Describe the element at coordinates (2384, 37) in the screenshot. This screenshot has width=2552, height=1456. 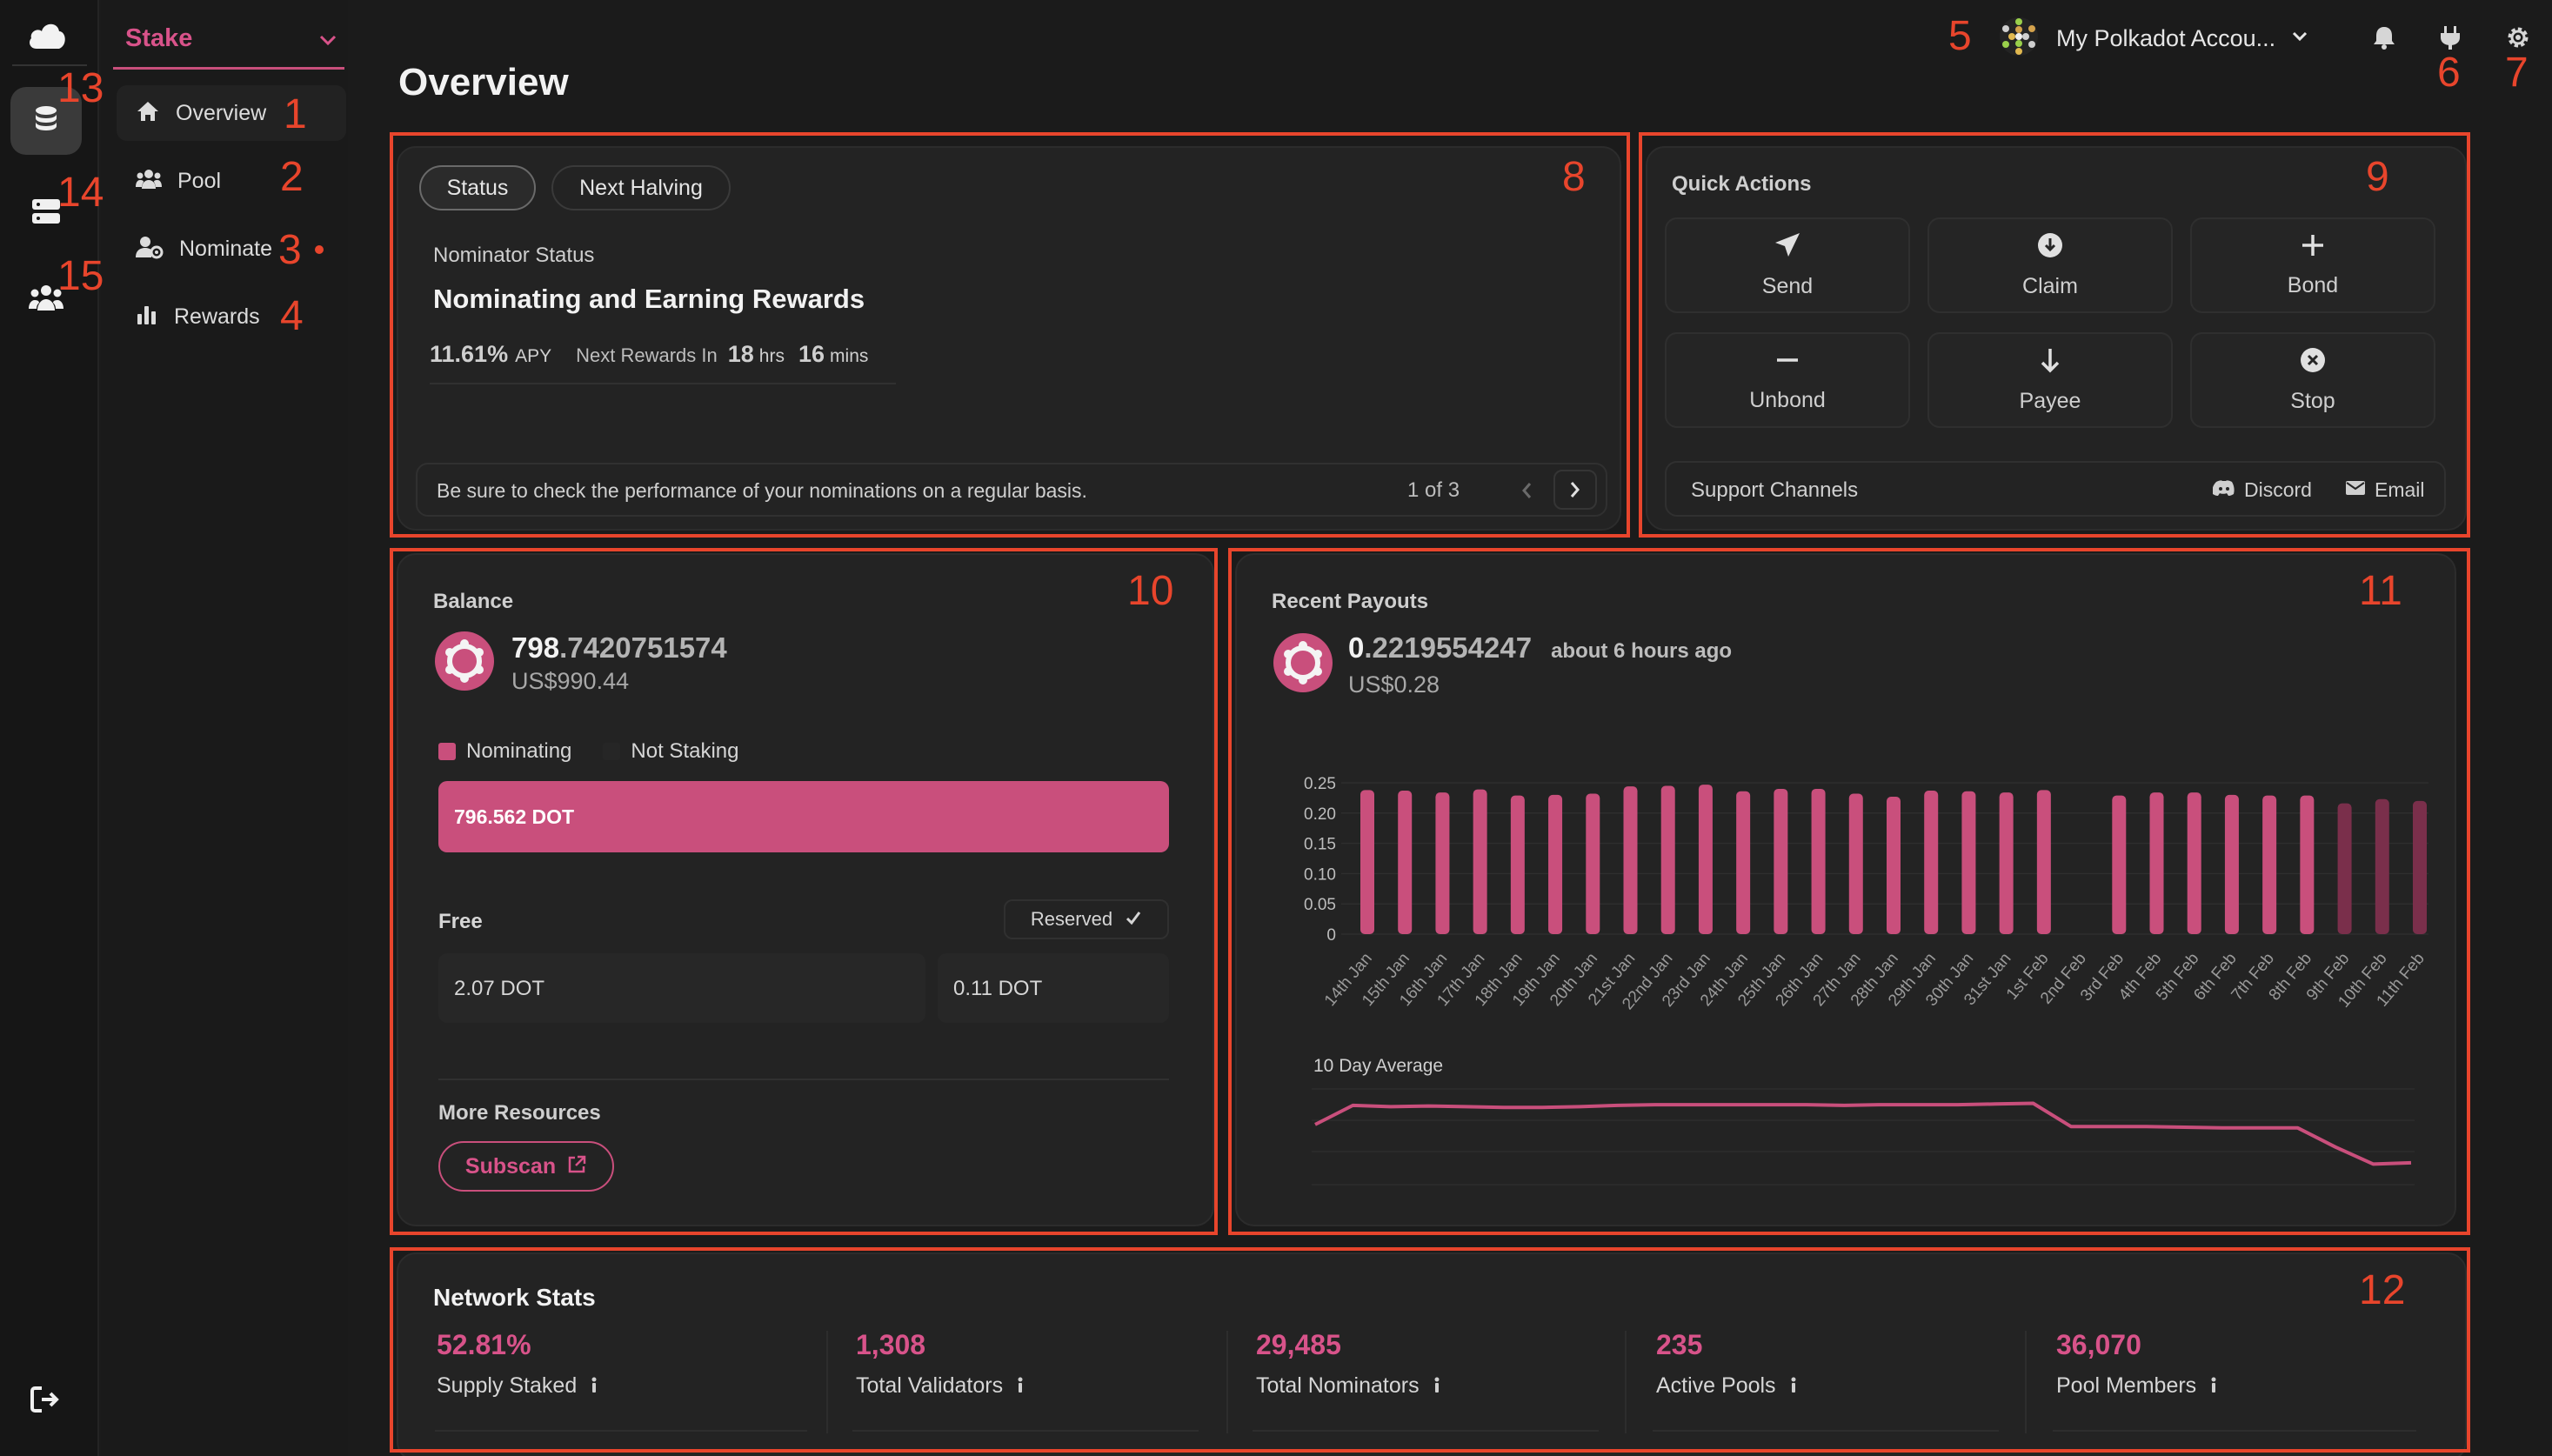
I see `bell-icon` at that location.